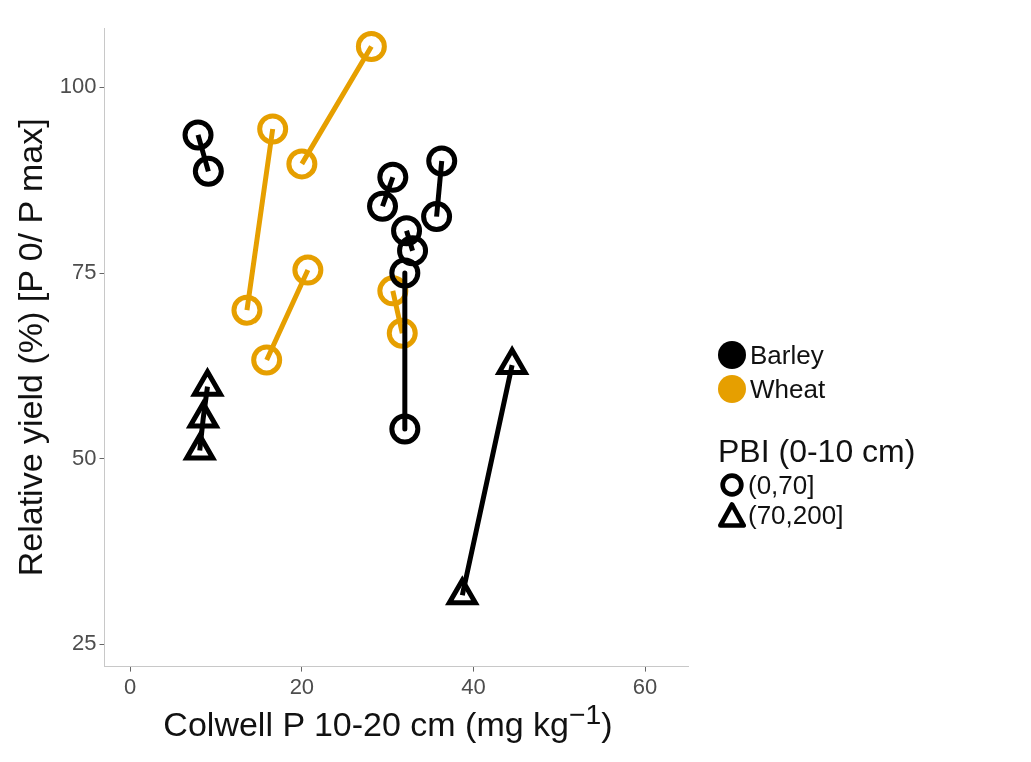  Describe the element at coordinates (796, 515) in the screenshot. I see `text: (70,200]` at that location.